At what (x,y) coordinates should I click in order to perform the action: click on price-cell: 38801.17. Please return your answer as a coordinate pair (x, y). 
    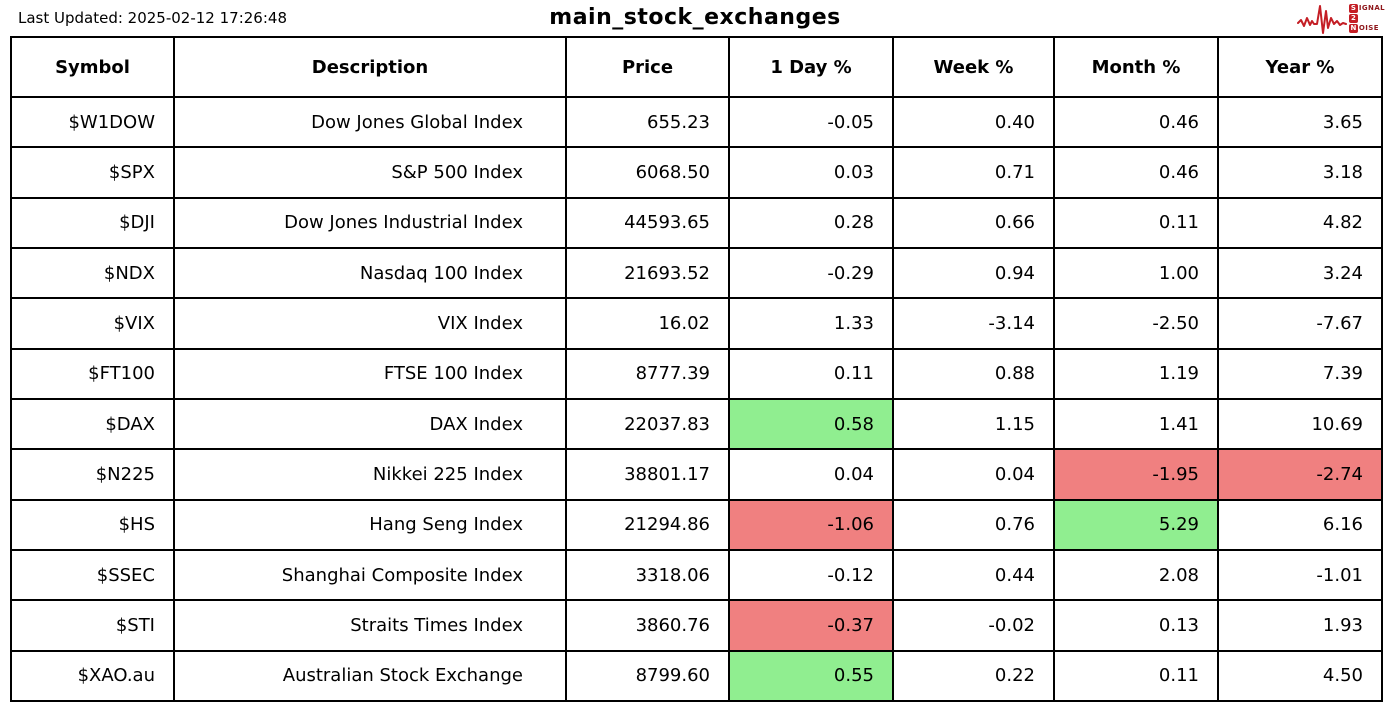
    Looking at the image, I should click on (647, 474).